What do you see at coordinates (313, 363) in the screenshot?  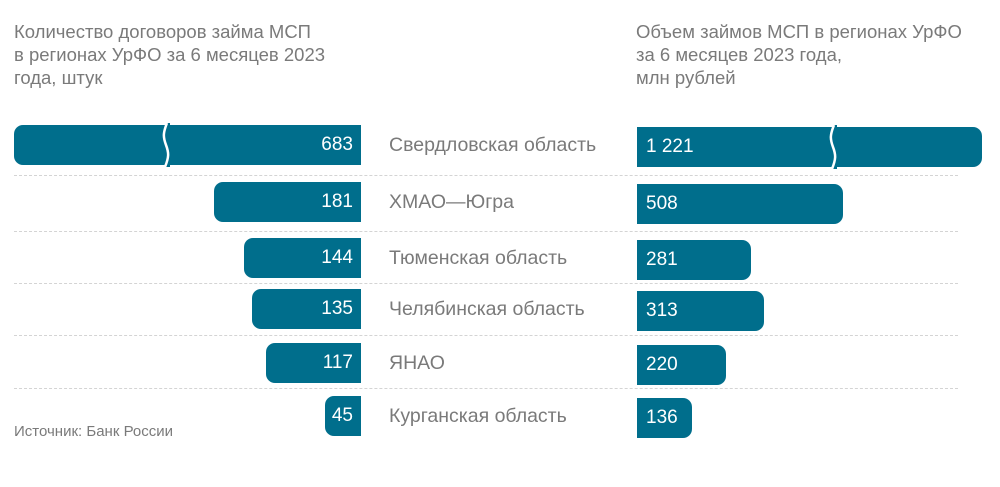 I see `left-bar: 117` at bounding box center [313, 363].